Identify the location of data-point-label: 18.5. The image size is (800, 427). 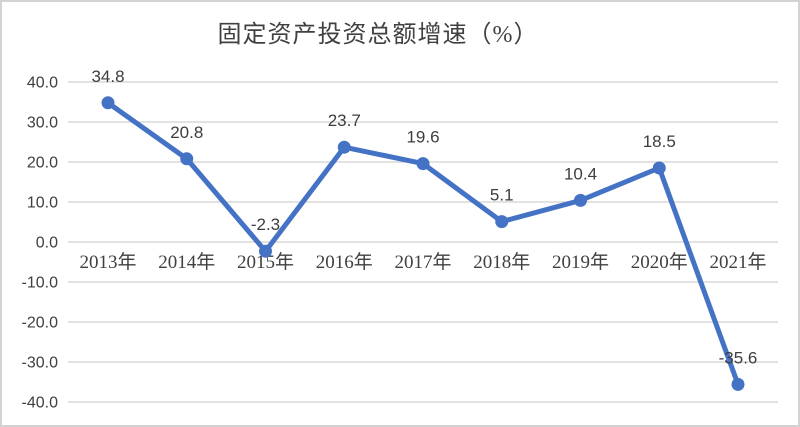
(659, 141).